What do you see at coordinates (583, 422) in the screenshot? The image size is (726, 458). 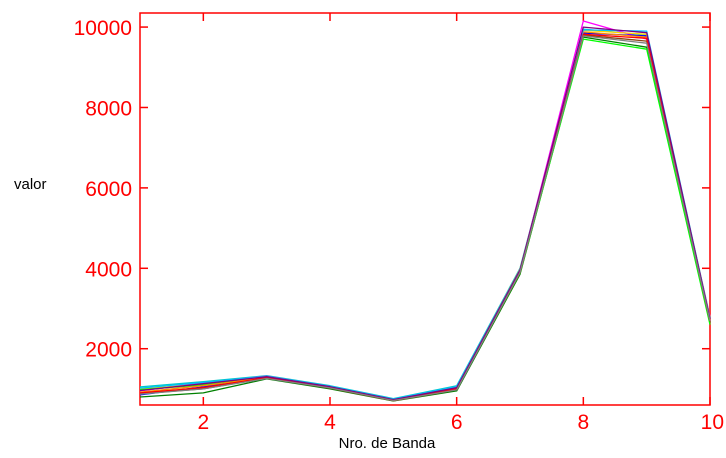 I see `x-tick-label: 8` at bounding box center [583, 422].